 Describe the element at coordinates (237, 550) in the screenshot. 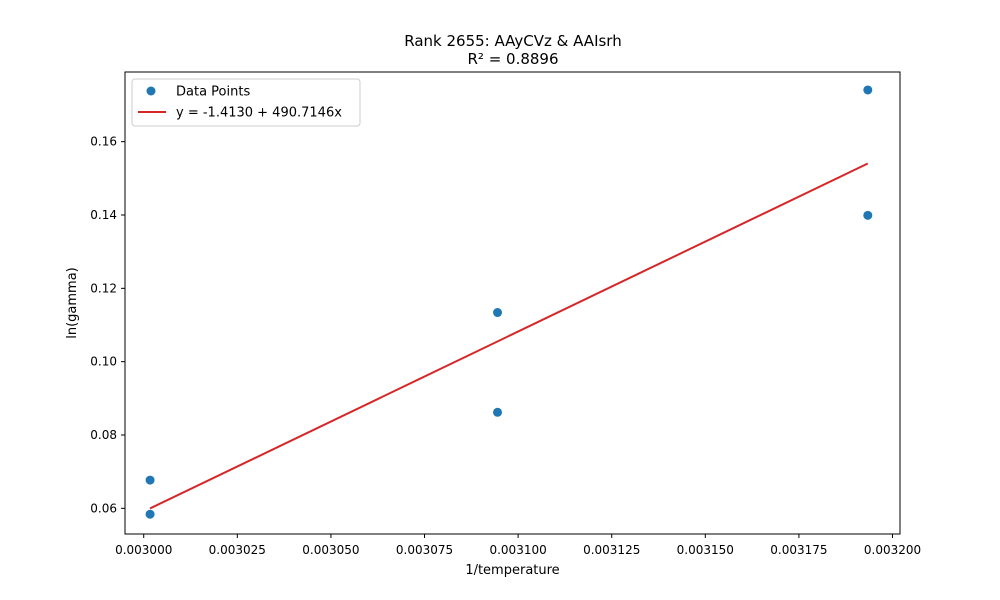

I see `x-tick-label: 0.003025` at that location.